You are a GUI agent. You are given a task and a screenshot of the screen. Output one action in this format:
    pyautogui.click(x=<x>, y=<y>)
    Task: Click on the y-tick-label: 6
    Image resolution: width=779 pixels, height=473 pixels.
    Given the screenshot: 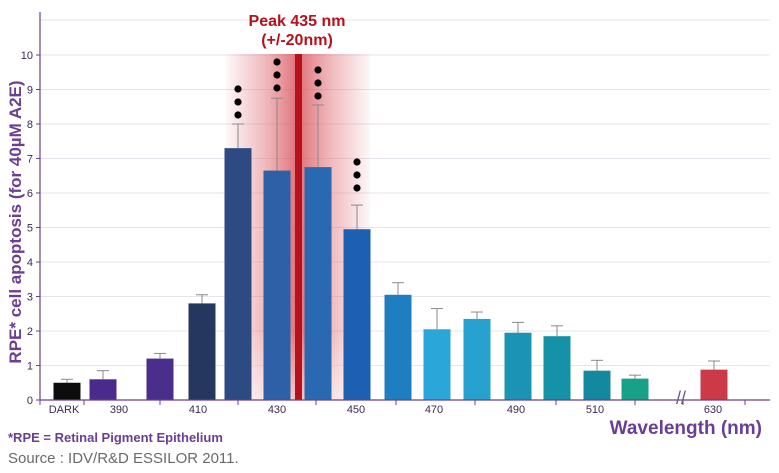 What is the action you would take?
    pyautogui.click(x=30, y=194)
    